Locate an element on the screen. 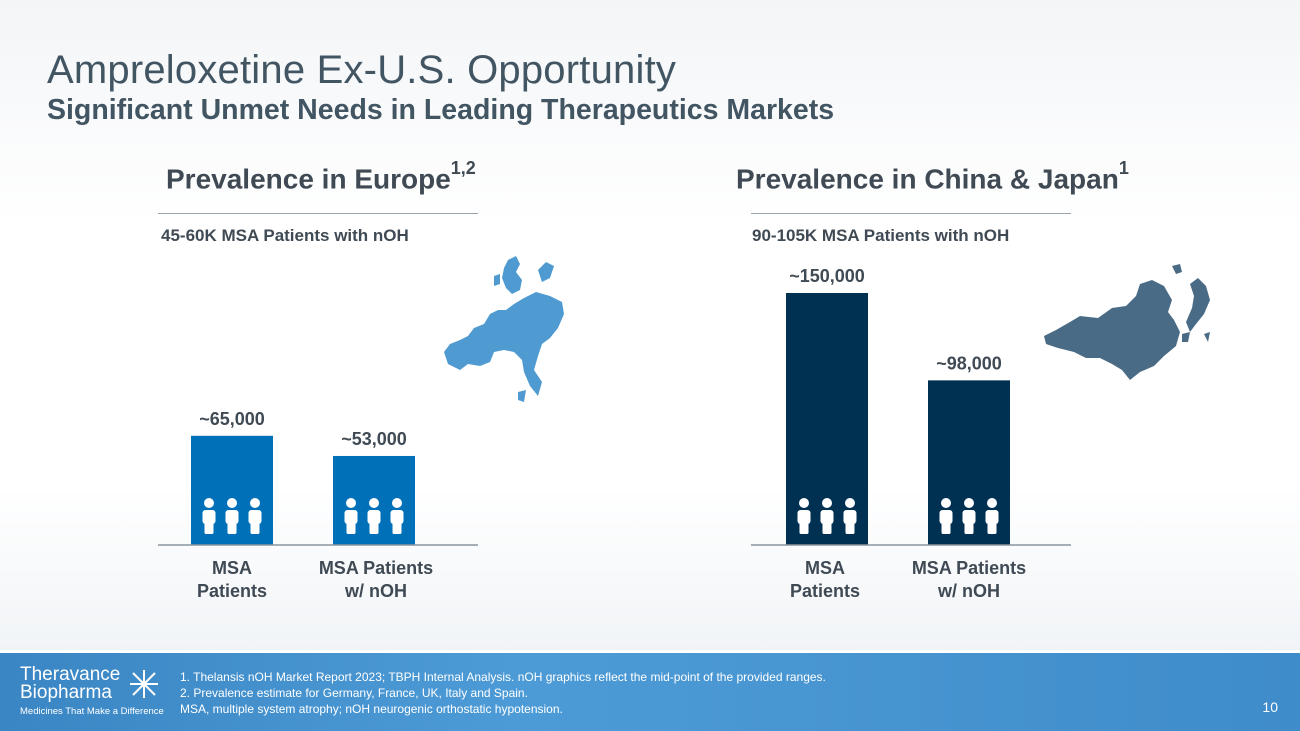  logo-line-1: Theravance is located at coordinates (70, 674).